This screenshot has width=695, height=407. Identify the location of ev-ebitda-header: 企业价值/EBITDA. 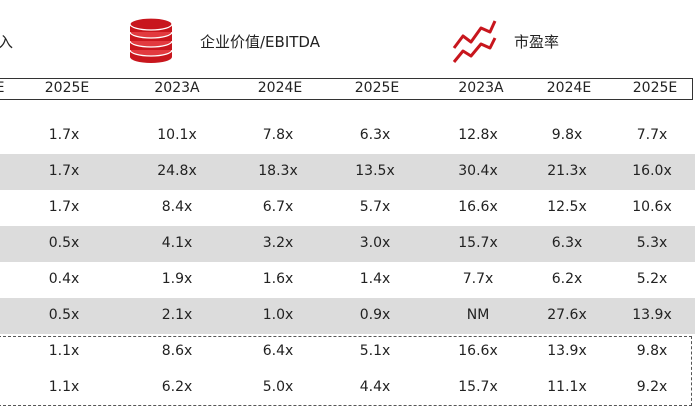
(260, 42).